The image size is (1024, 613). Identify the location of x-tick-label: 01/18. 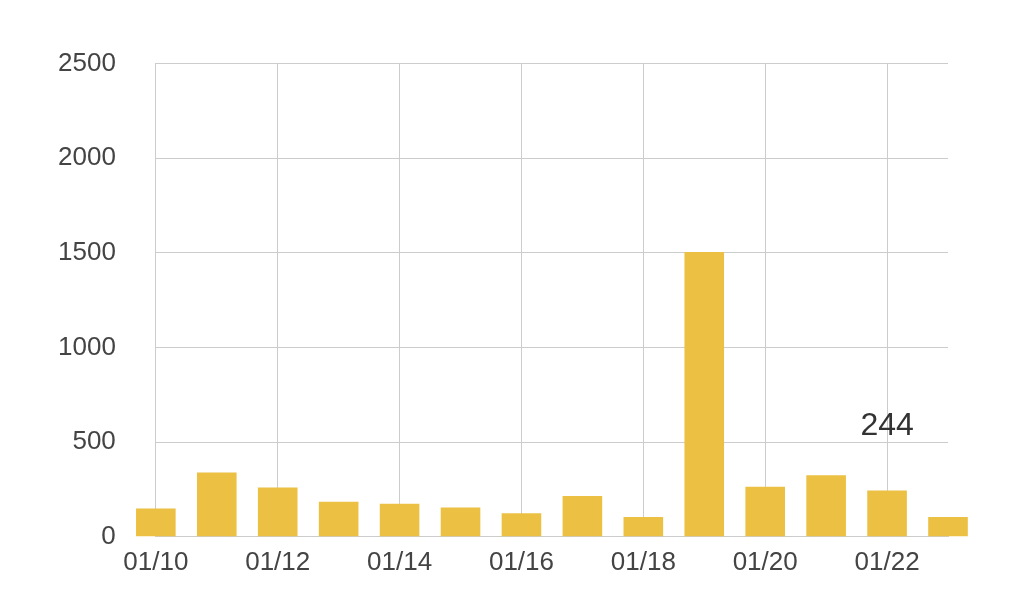
(643, 560).